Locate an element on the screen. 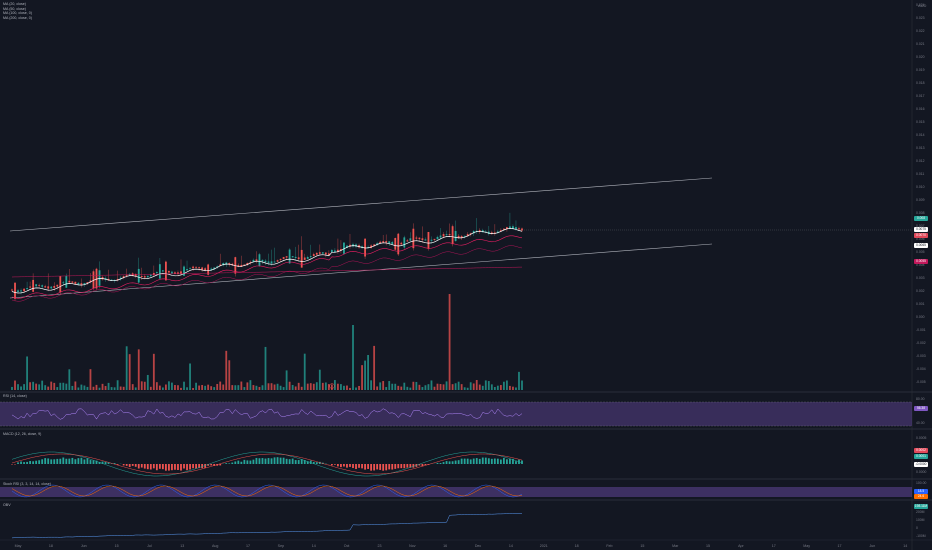 The width and height of the screenshot is (932, 550). obv-line is located at coordinates (267, 526).